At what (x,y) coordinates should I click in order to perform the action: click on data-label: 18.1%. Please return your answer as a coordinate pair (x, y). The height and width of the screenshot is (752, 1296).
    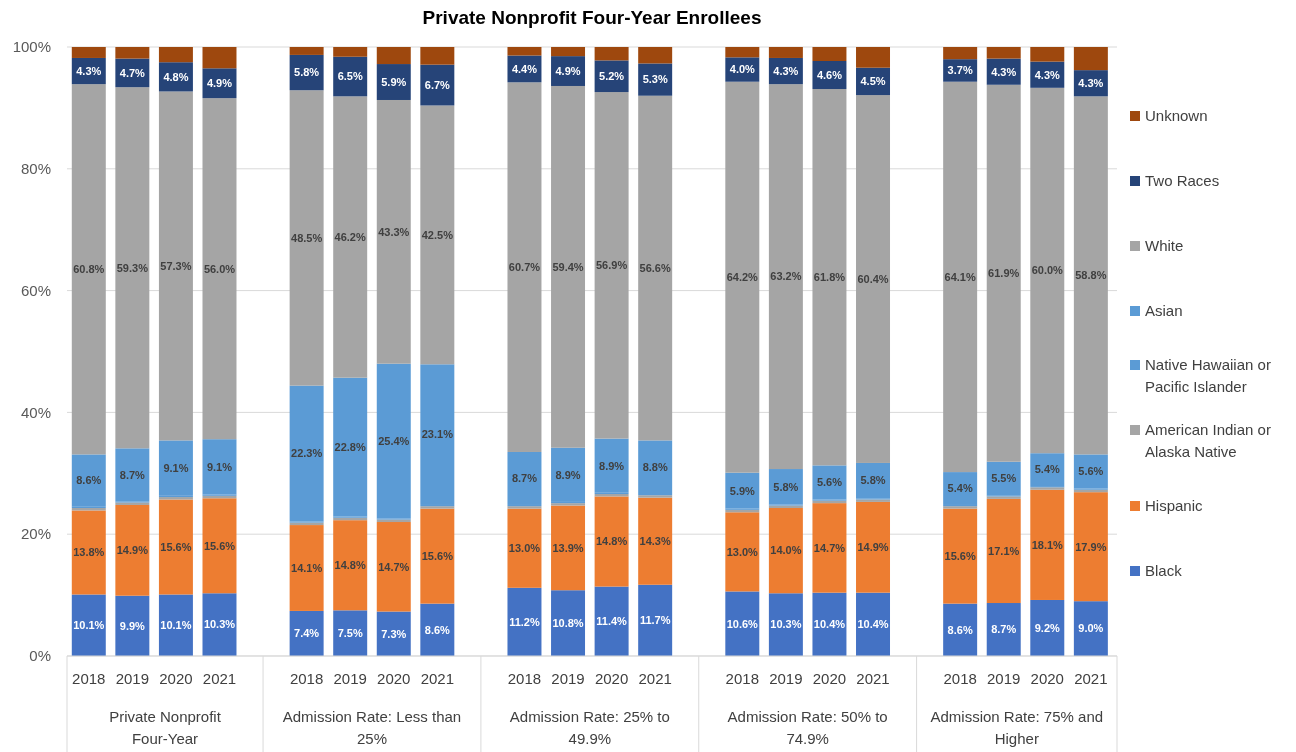
    Looking at the image, I should click on (1047, 544).